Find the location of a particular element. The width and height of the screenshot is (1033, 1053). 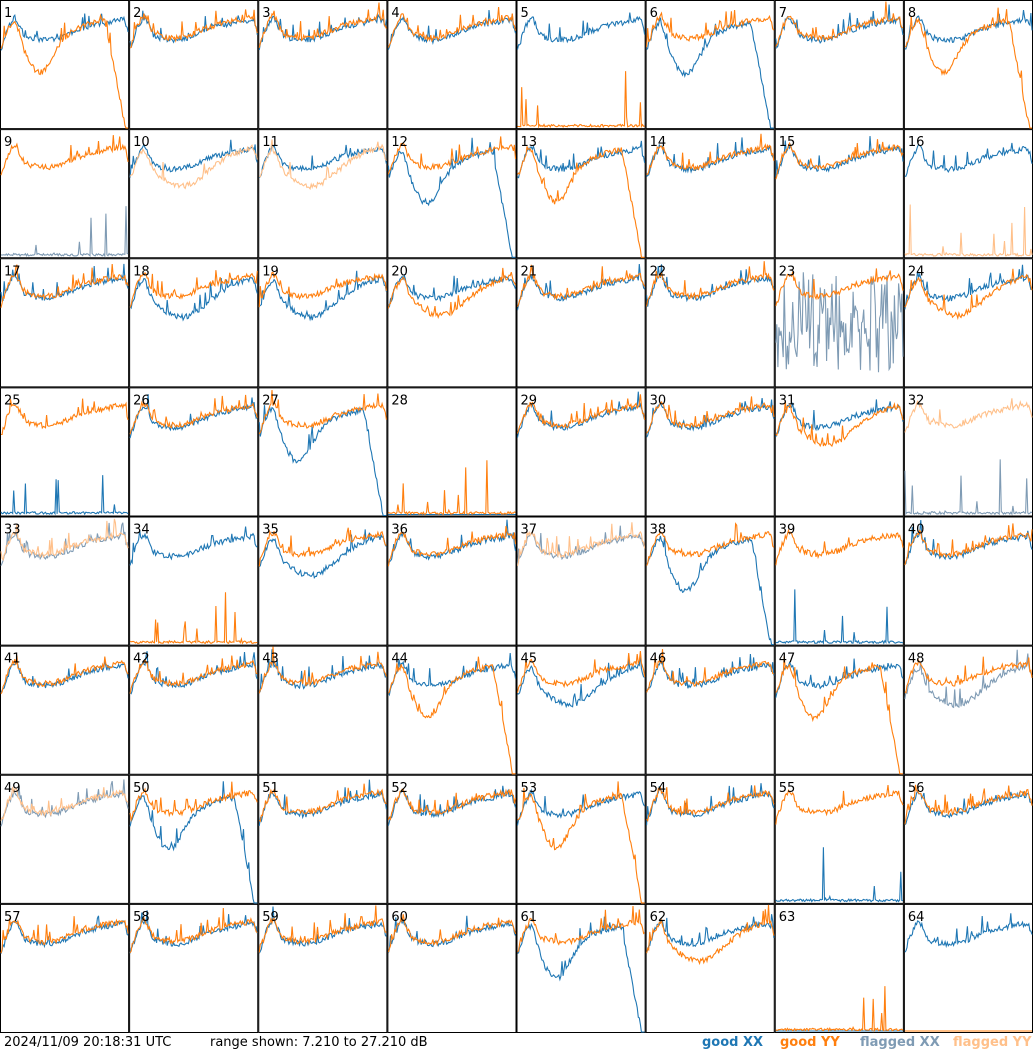

tile-number: 48 is located at coordinates (916, 659).